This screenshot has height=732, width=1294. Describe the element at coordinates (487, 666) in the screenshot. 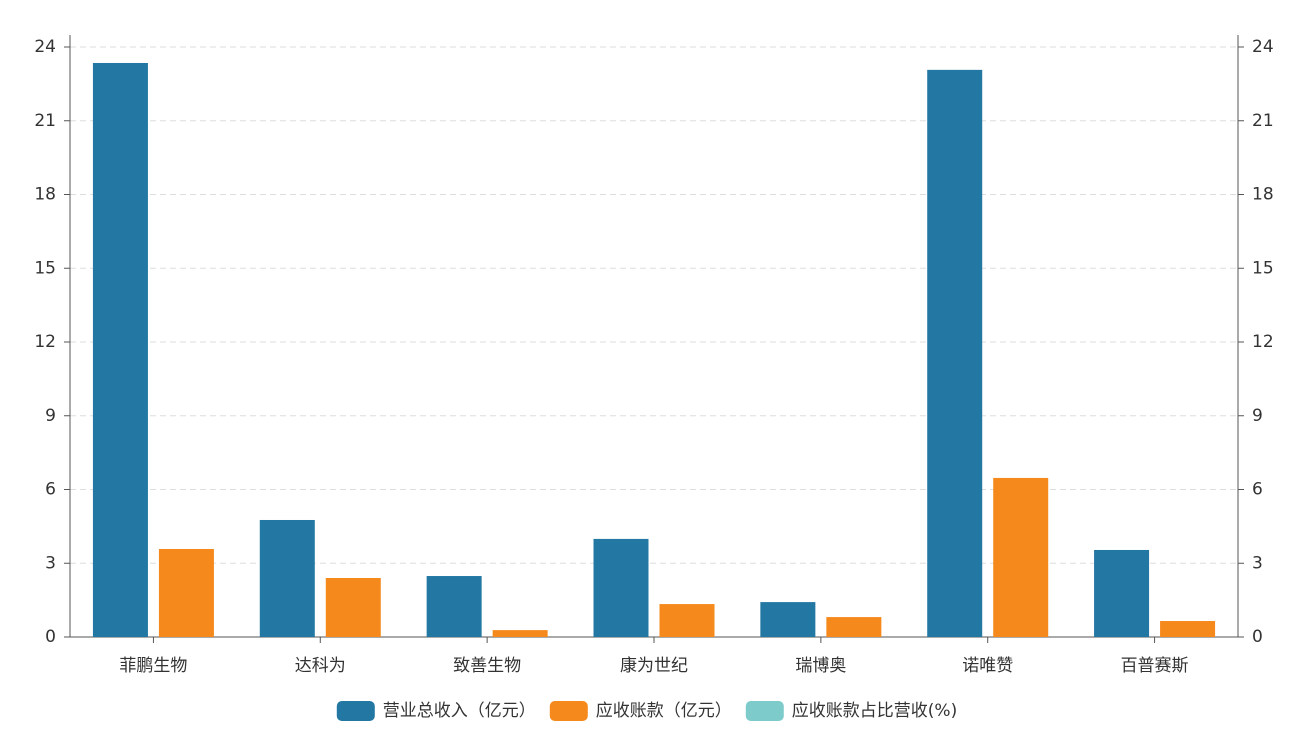

I see `x-tick-label: 致善生物` at that location.